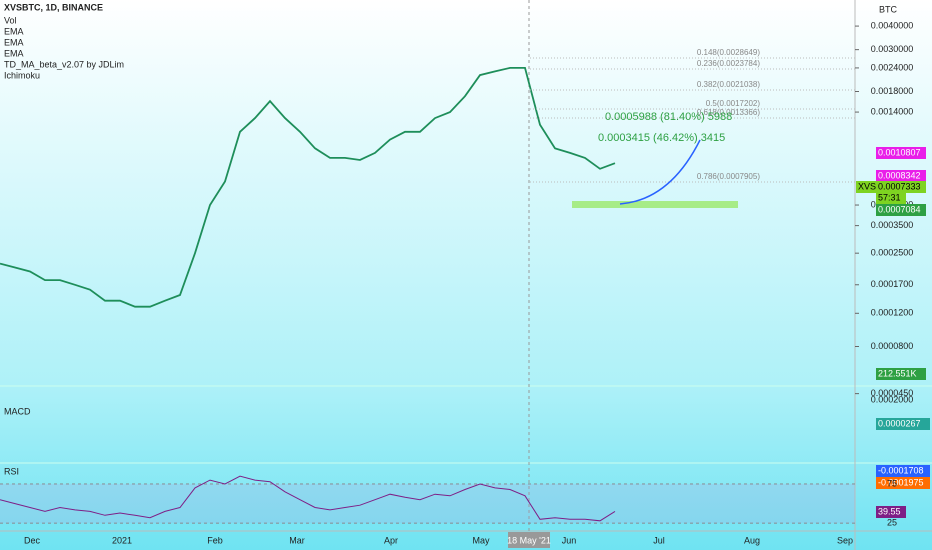 The image size is (932, 550). Describe the element at coordinates (661, 138) in the screenshot. I see `measure-annotation: 0.0003415 (46.42%) 3415` at that location.